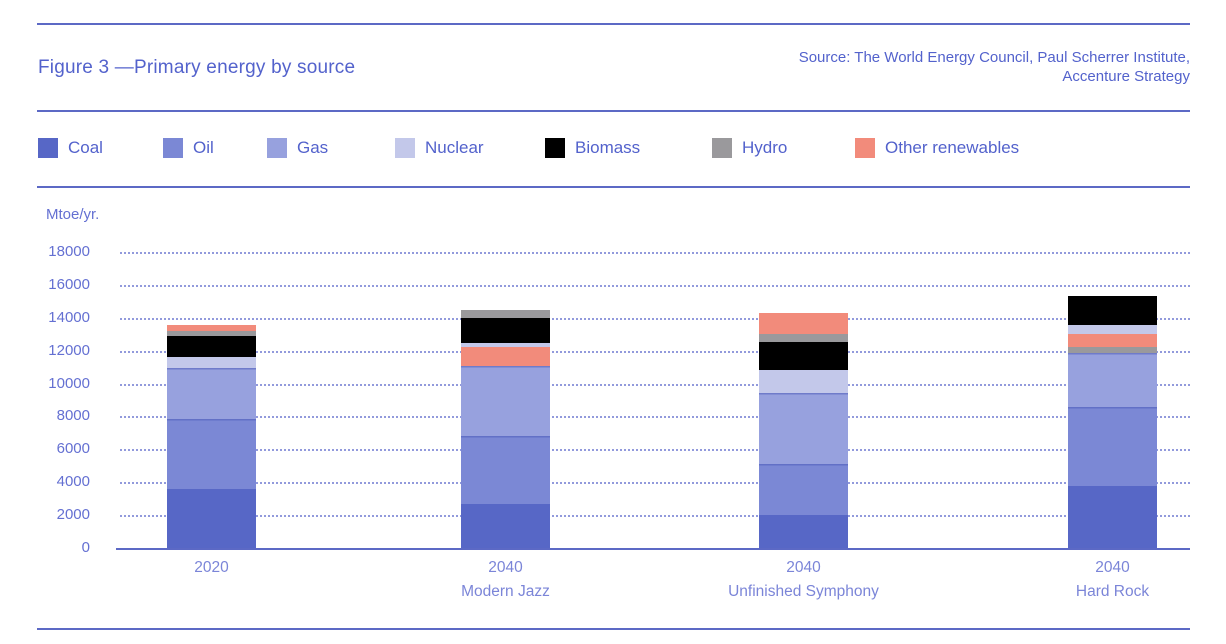 The width and height of the screenshot is (1226, 644). What do you see at coordinates (173, 148) in the screenshot?
I see `legend-swatch-oil` at bounding box center [173, 148].